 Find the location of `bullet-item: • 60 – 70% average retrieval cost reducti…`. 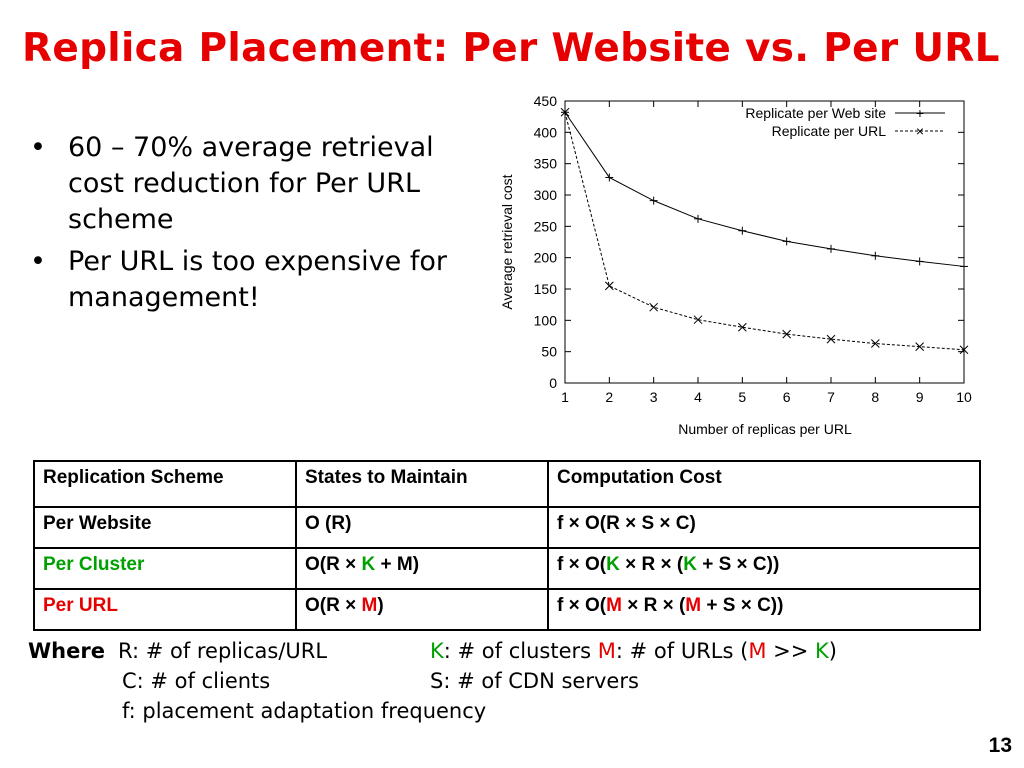

bullet-item: • 60 – 70% average retrieval cost reducti… is located at coordinates (255, 184).